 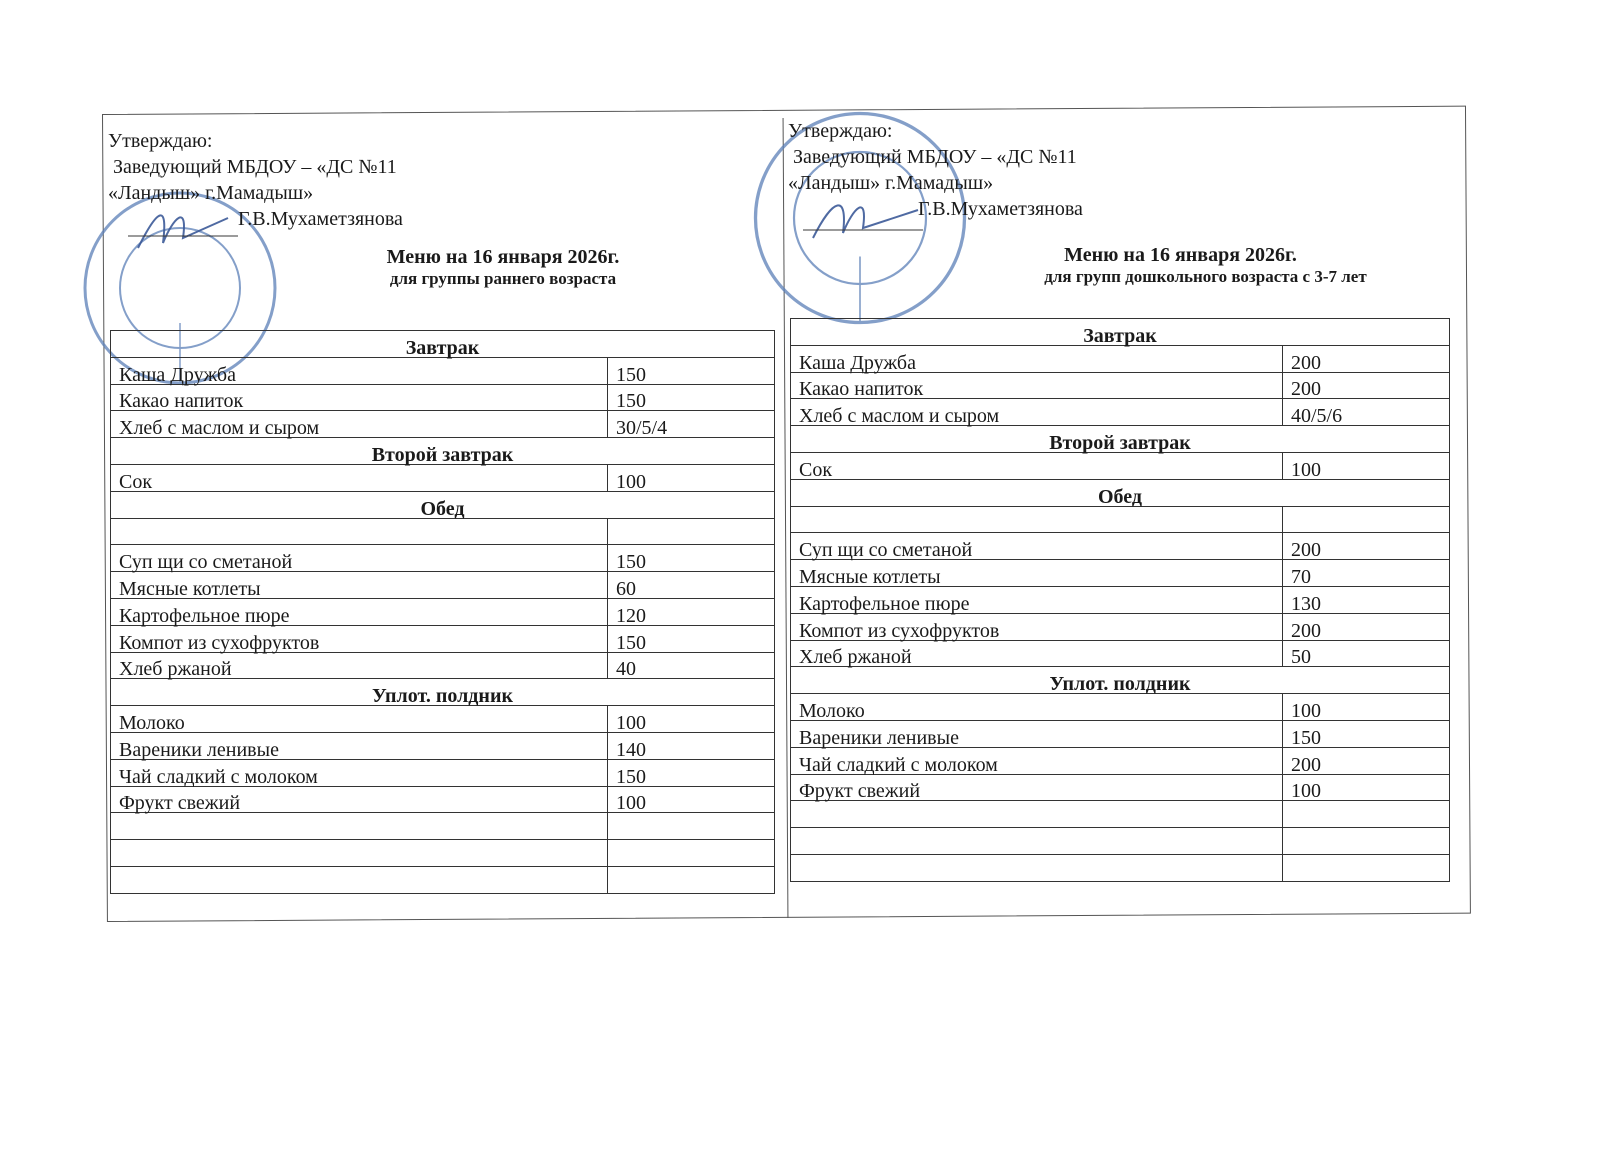 I want to click on table-row: Вареники ленивые 140, so click(x=442, y=745).